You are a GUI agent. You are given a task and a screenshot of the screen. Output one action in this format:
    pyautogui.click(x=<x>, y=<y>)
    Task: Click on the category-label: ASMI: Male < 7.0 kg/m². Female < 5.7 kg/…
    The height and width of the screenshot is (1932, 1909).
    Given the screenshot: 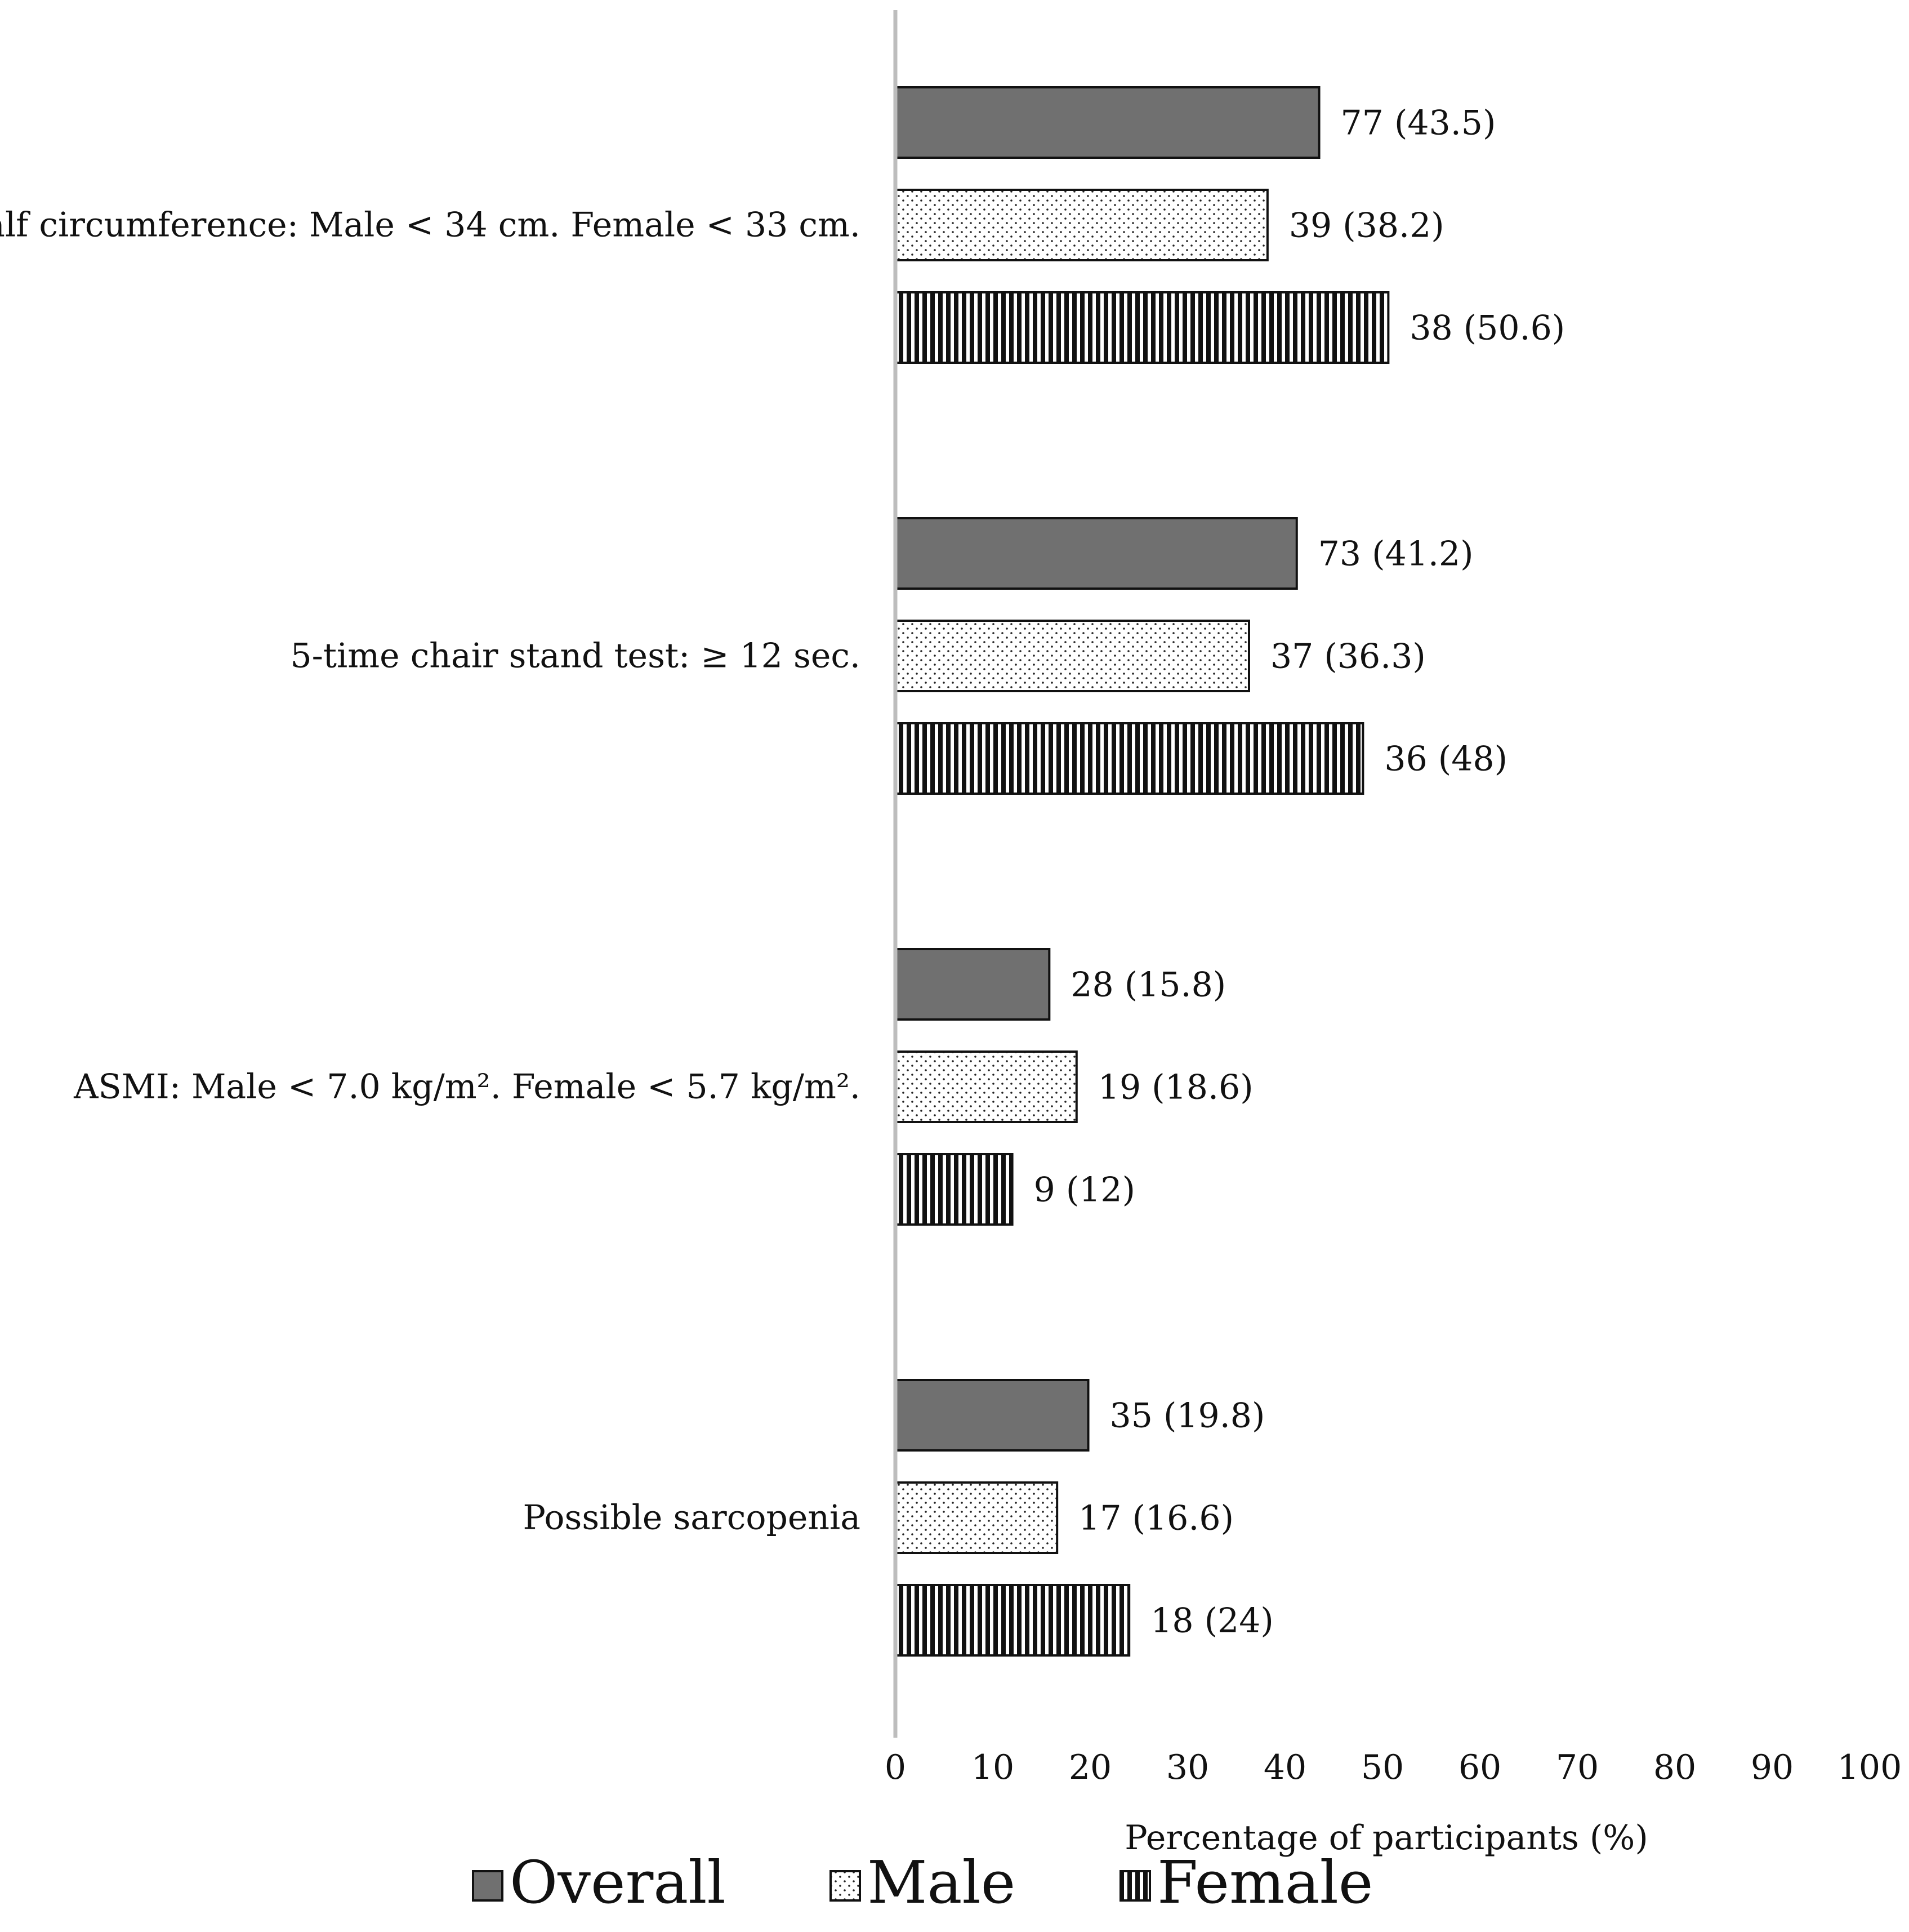 What is the action you would take?
    pyautogui.click(x=466, y=1087)
    